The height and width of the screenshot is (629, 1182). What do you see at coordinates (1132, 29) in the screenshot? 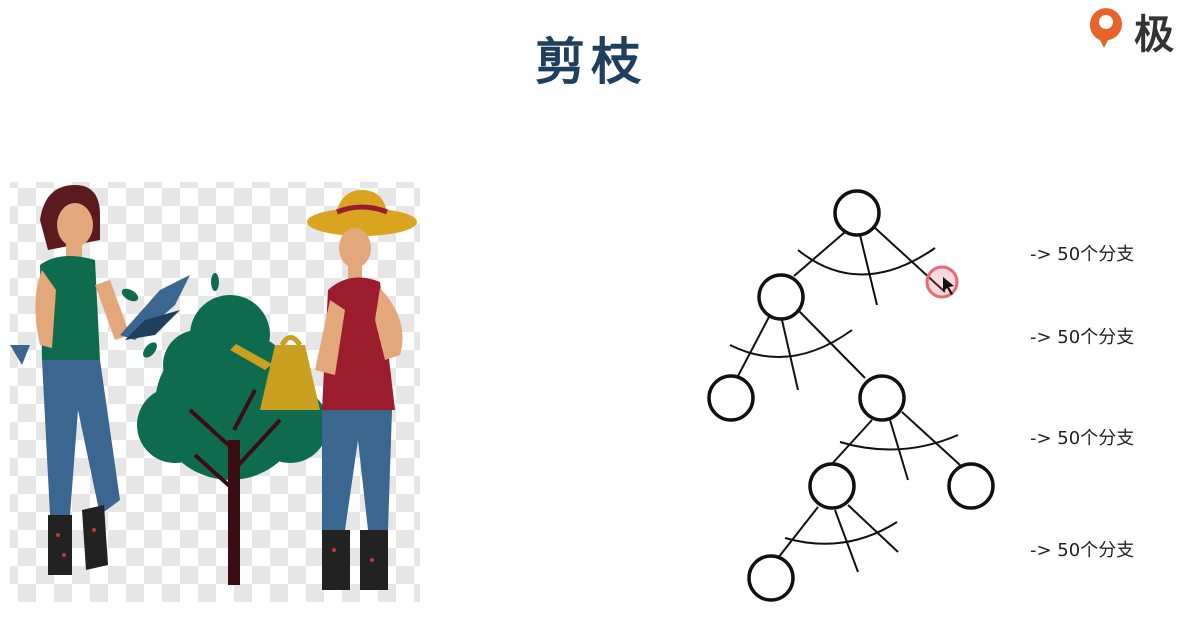
I see `brand-logo: 极` at bounding box center [1132, 29].